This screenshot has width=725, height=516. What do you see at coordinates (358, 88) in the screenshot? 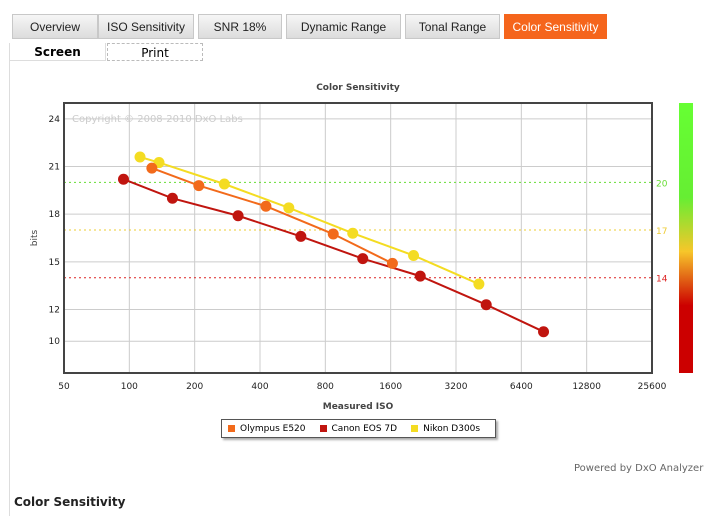
I see `chart-title: Color Sensitivity` at bounding box center [358, 88].